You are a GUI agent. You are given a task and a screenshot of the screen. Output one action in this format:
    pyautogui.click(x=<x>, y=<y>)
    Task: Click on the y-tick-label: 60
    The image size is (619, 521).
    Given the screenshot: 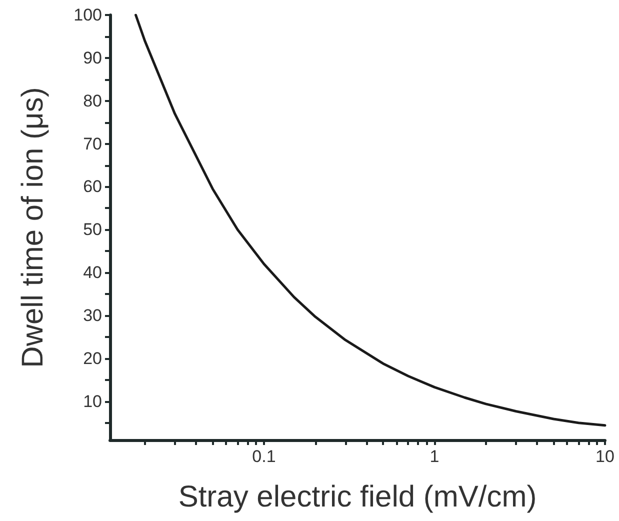 What is the action you would take?
    pyautogui.click(x=92, y=186)
    